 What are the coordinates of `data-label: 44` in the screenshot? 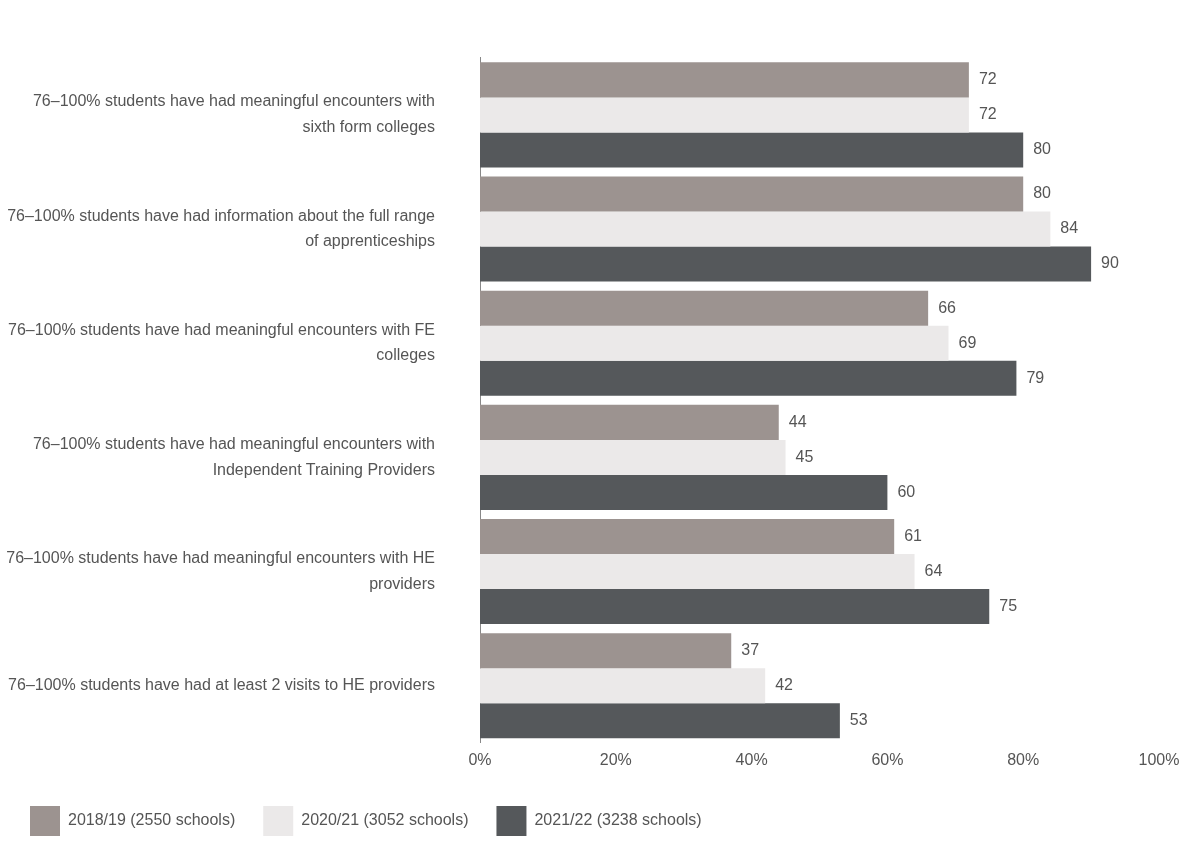 It's located at (797, 421).